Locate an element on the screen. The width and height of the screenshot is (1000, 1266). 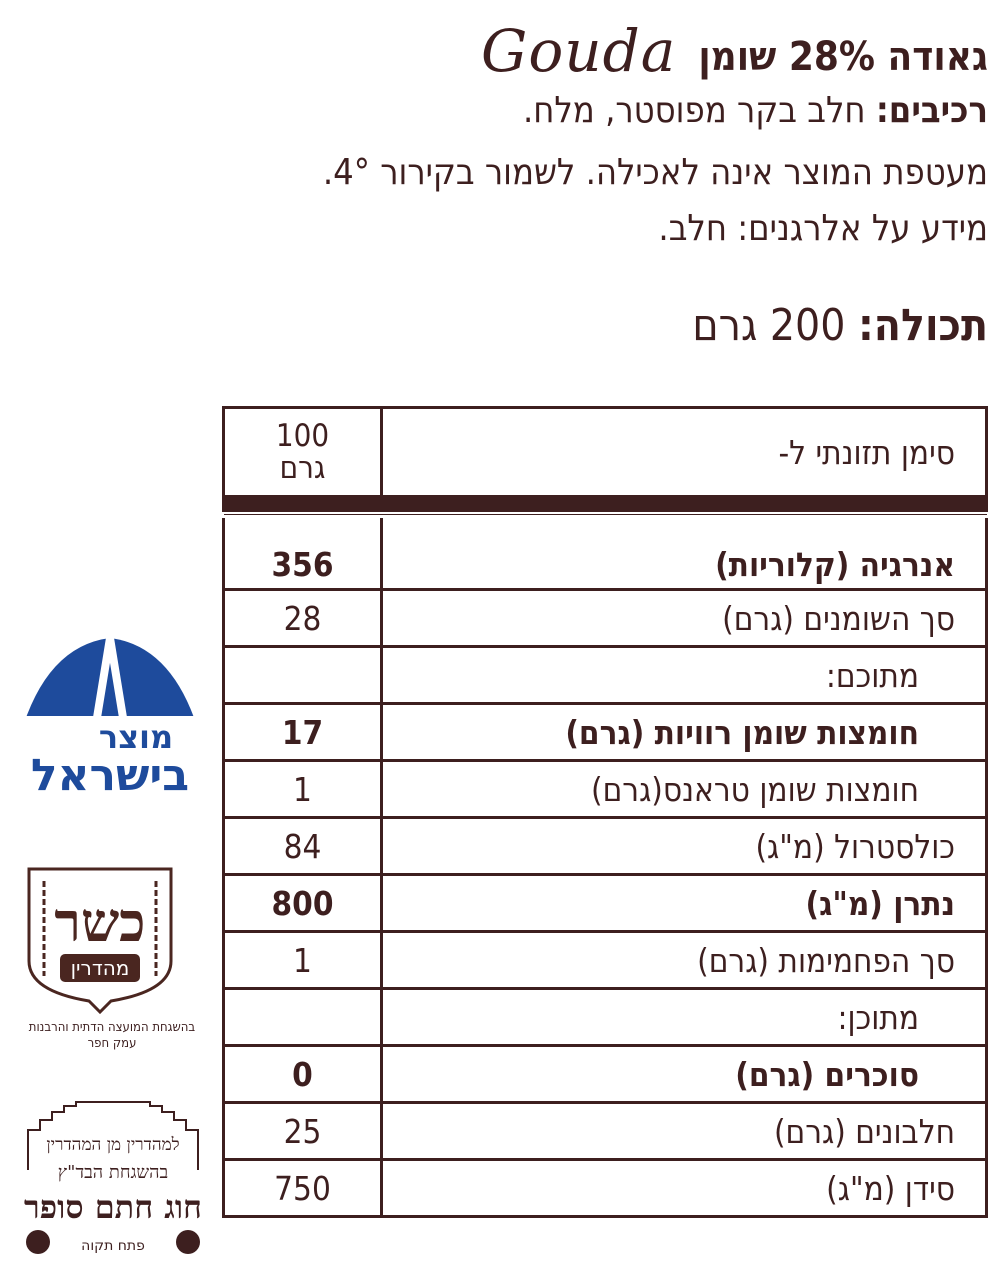
nutrient-label: אנרגיה (קלוריות) is located at coordinates (684, 552).